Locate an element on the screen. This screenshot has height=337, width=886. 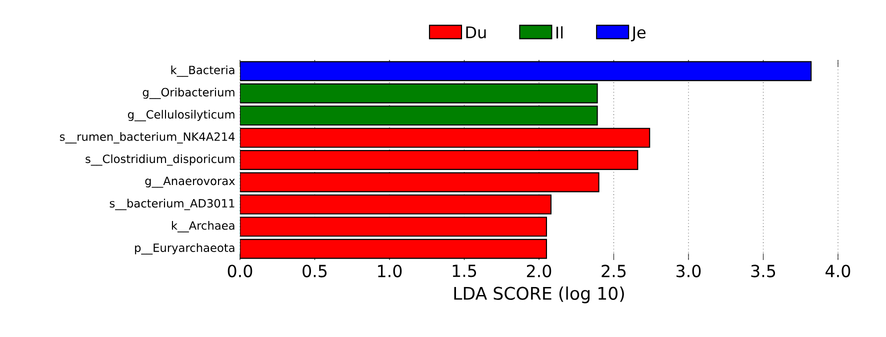
x-tick-label: 3.5 is located at coordinates (763, 271).